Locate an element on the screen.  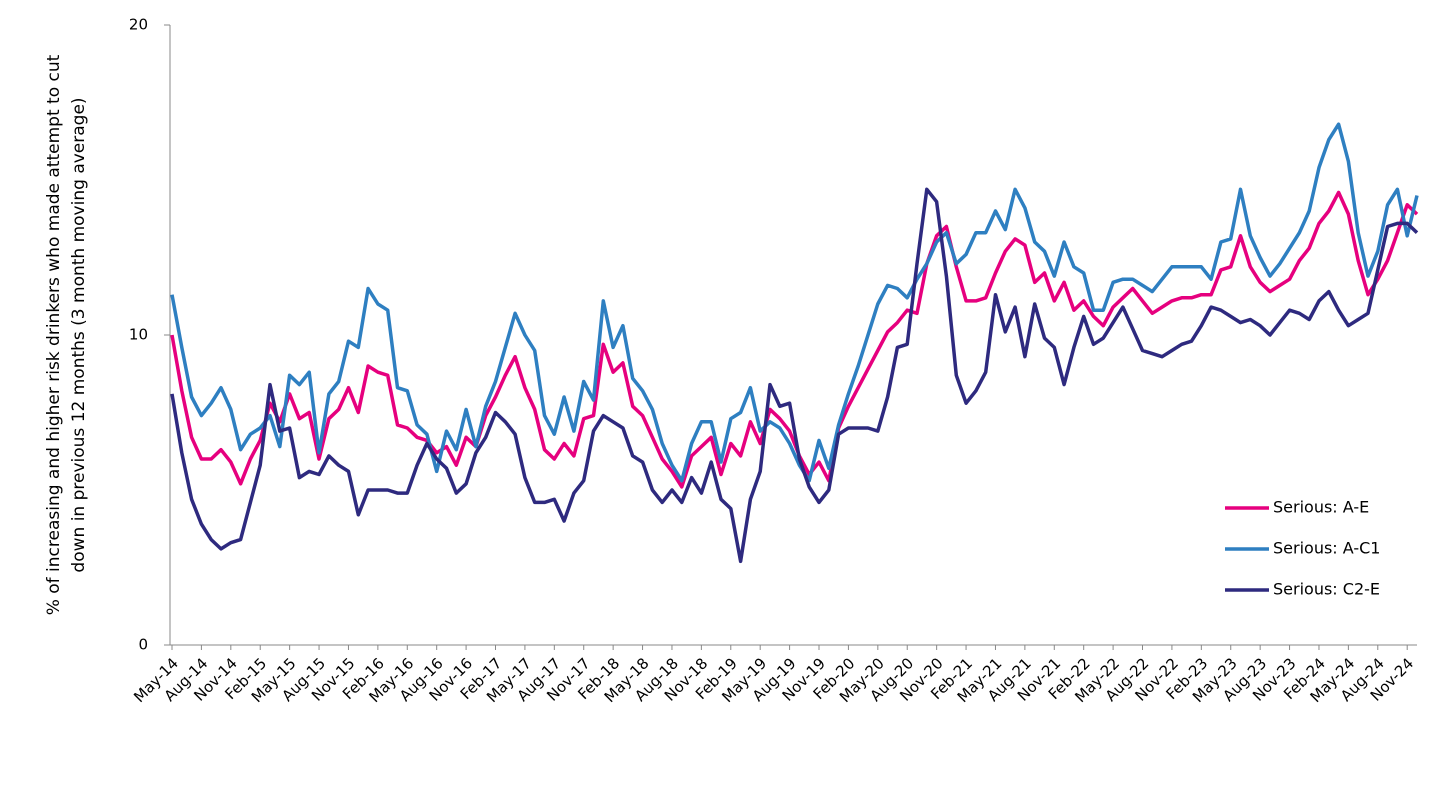
y-tick-label: 20 is located at coordinates (138, 25).